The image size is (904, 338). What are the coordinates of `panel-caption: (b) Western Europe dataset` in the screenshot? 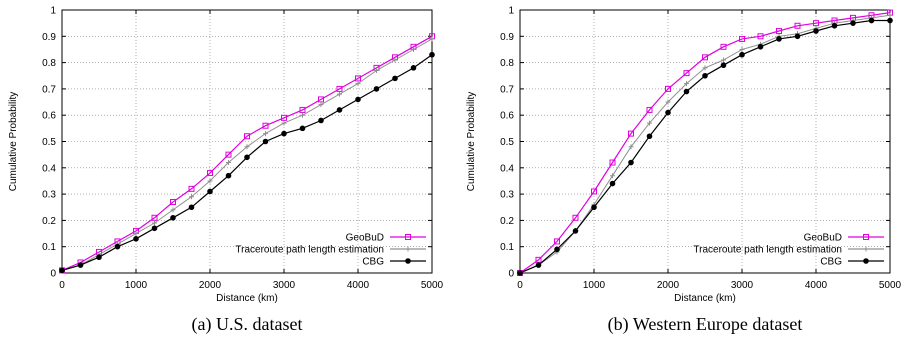 It's located at (705, 324).